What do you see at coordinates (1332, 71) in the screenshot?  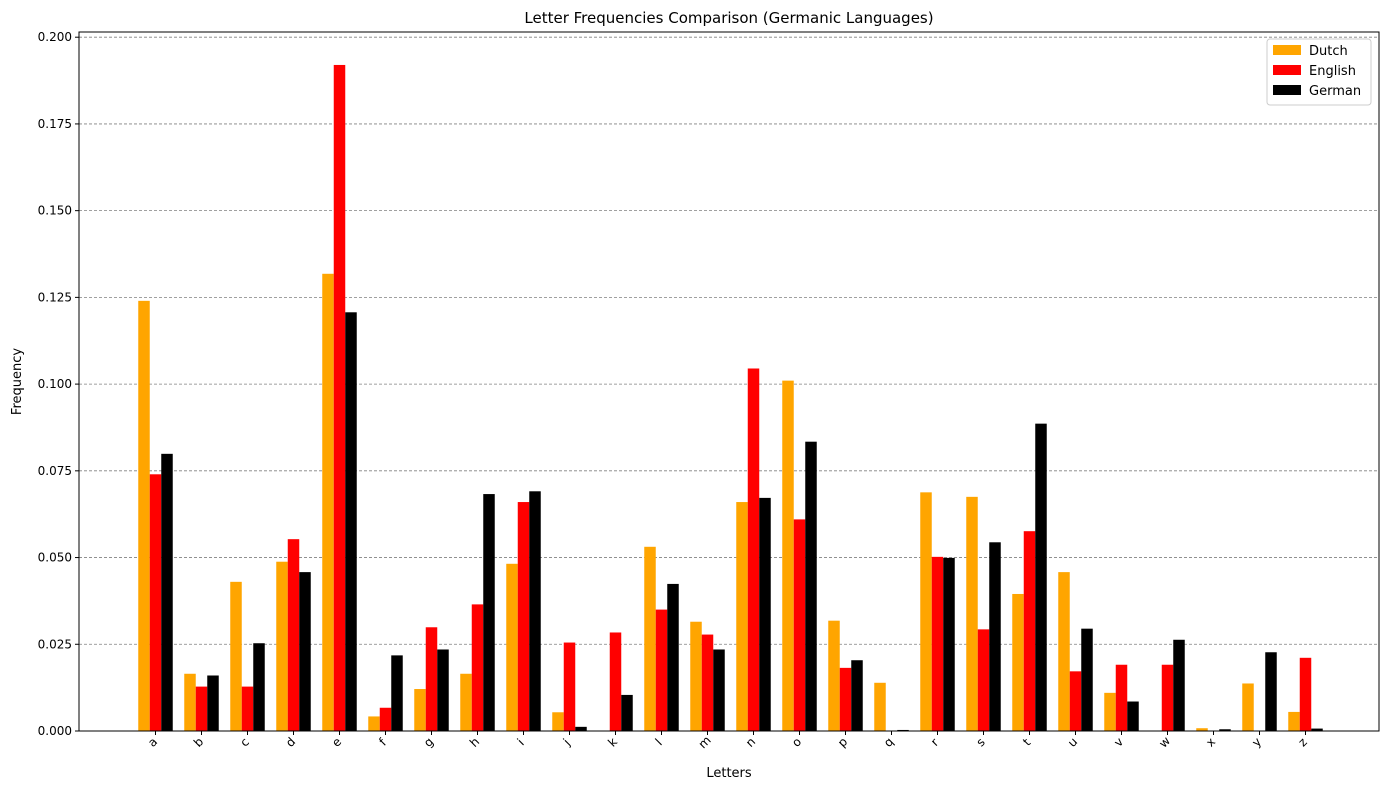 I see `legend-label-english: English` at bounding box center [1332, 71].